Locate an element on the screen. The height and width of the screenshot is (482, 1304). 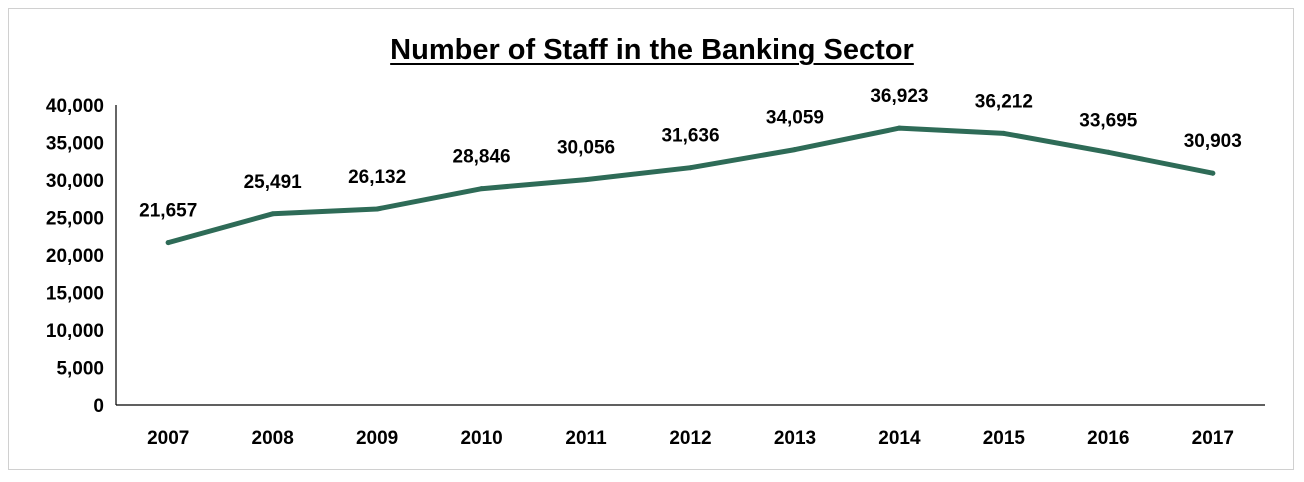
x-tick-label: 2011 is located at coordinates (586, 438).